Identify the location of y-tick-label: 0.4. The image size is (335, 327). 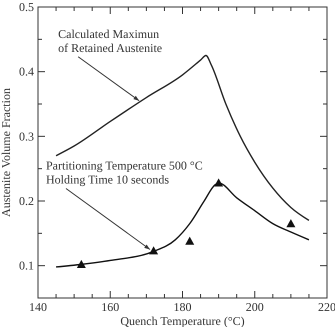
(26, 71).